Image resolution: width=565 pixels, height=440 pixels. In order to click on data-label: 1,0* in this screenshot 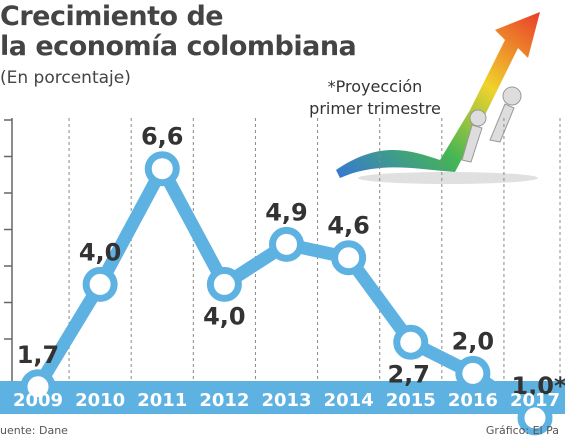, I will do `click(538, 386)`.